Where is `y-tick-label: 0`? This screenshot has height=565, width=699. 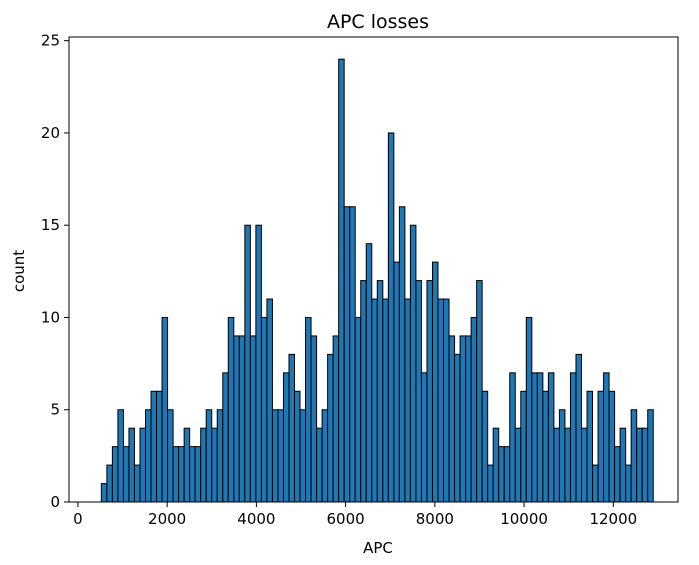
y-tick-label: 0 is located at coordinates (55, 502).